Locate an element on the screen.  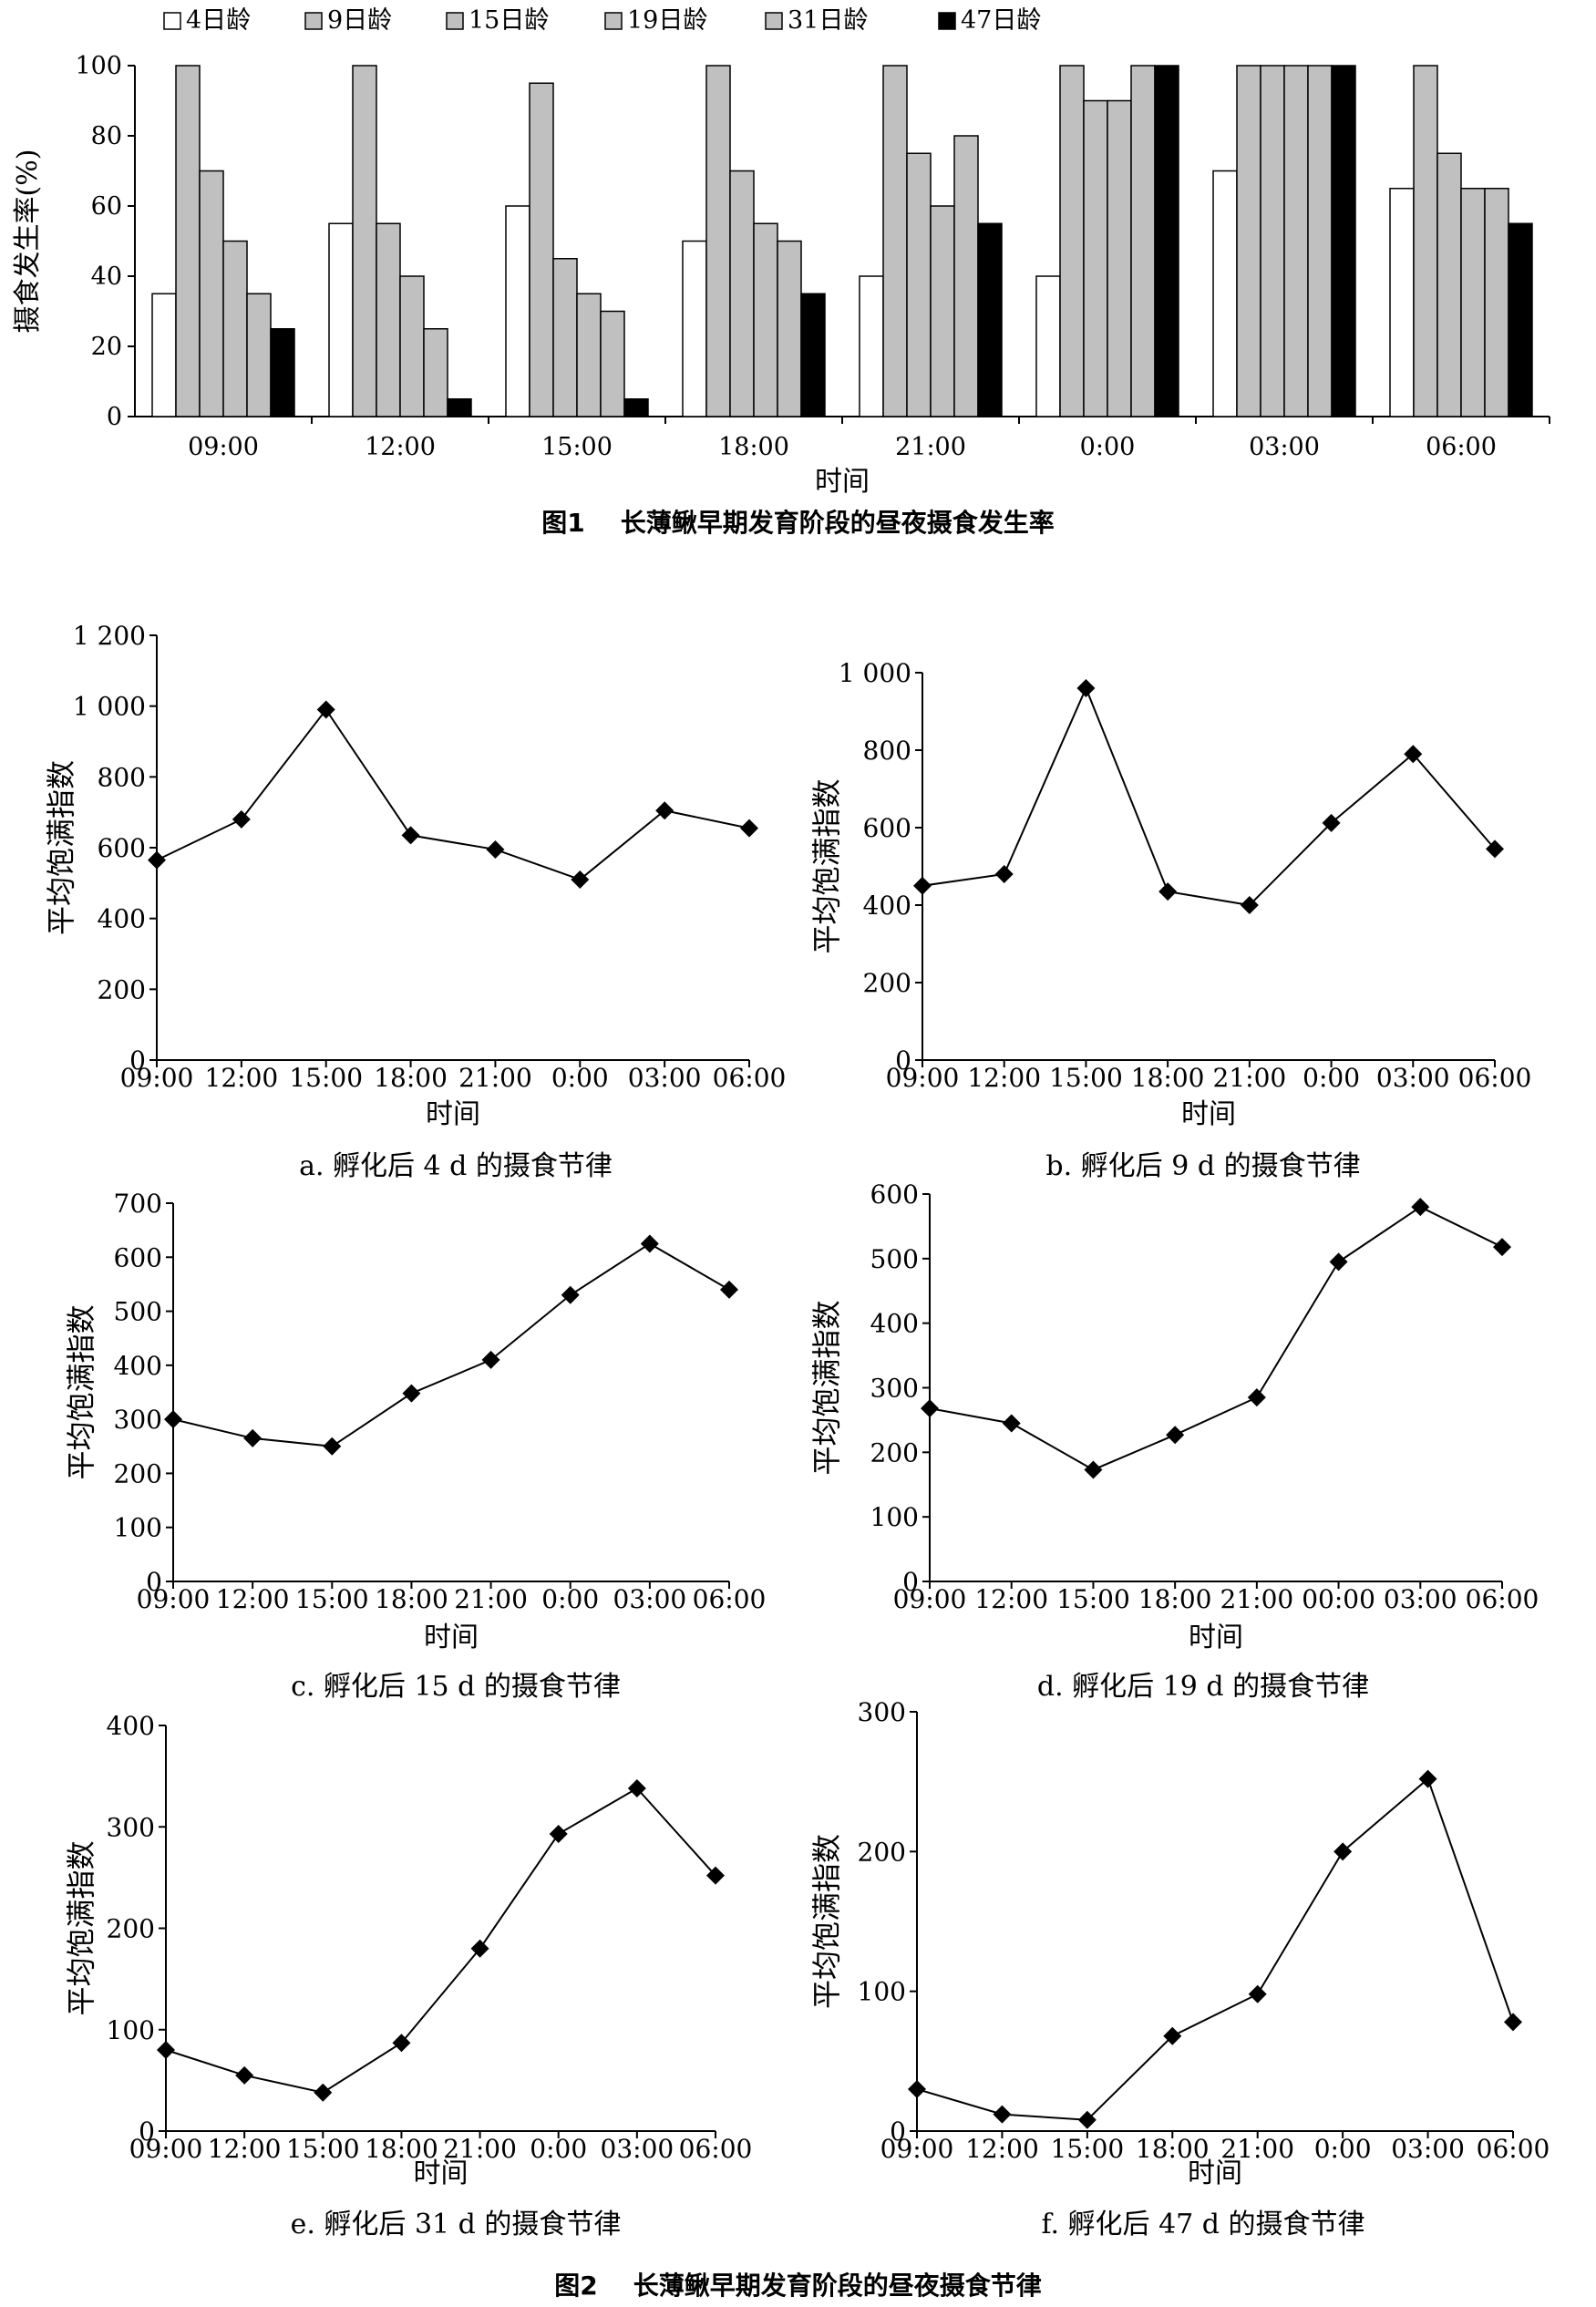
x-tick-label: 00:00 is located at coordinates (1338, 1599).